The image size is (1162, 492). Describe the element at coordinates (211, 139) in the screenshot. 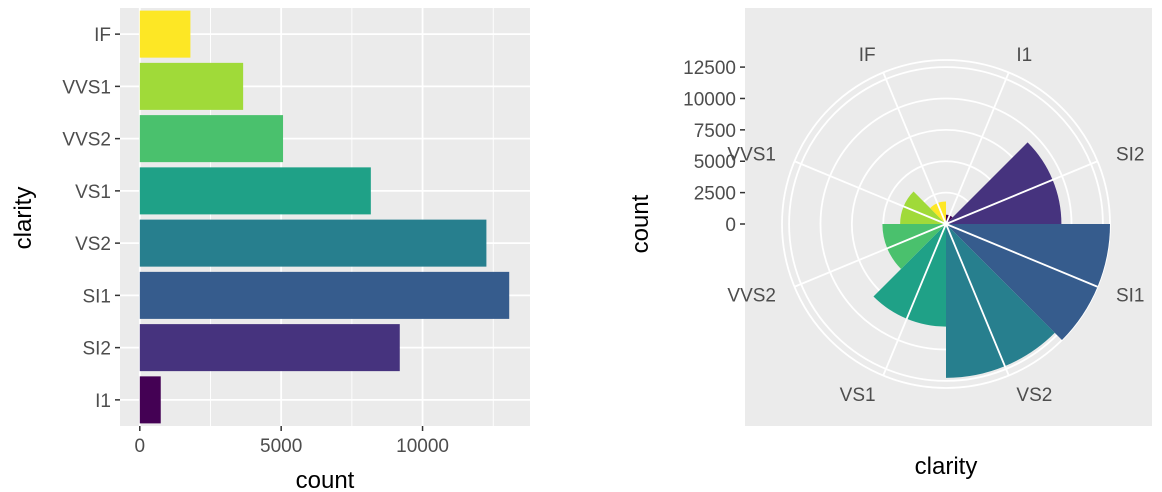

I see `bar-VVS2` at that location.